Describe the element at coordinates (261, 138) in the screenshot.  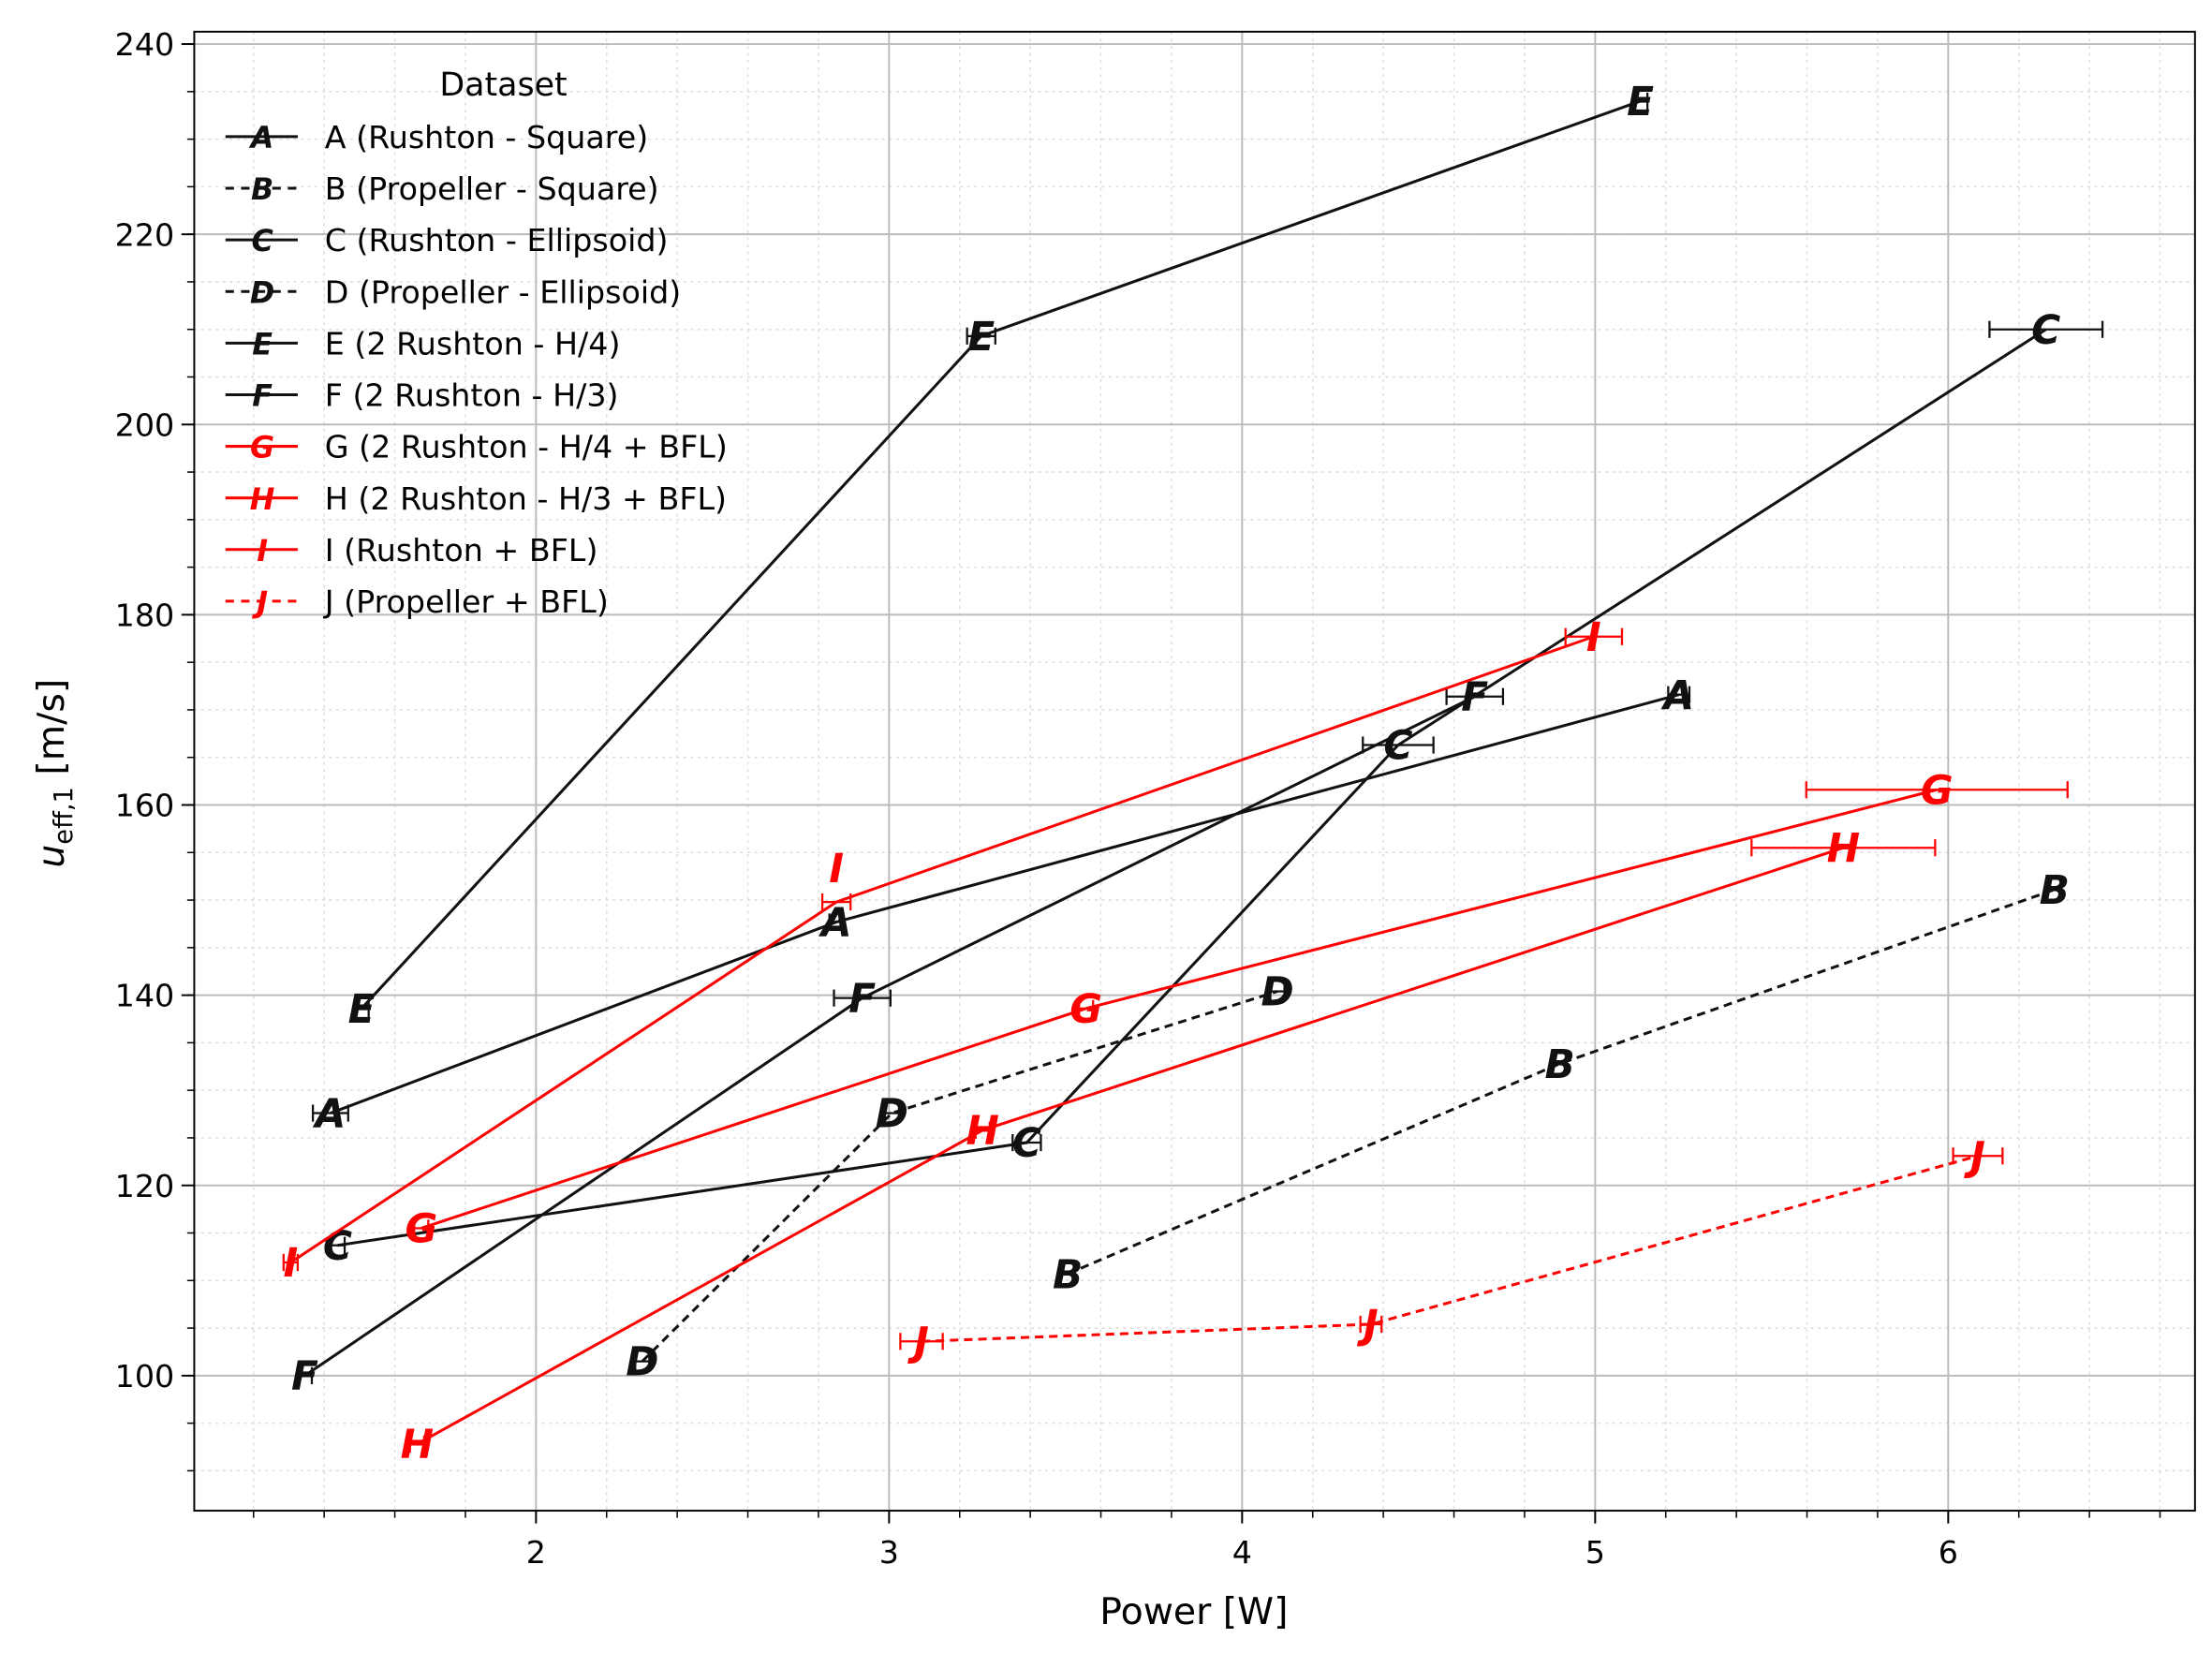
I see `legend-marker: A` at that location.